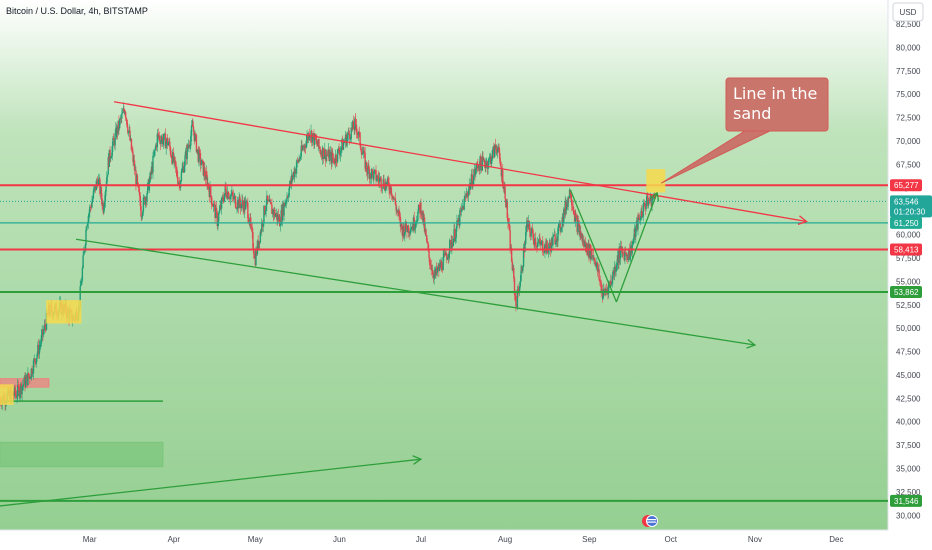 The width and height of the screenshot is (932, 550). I want to click on currency-button: USD, so click(908, 12).